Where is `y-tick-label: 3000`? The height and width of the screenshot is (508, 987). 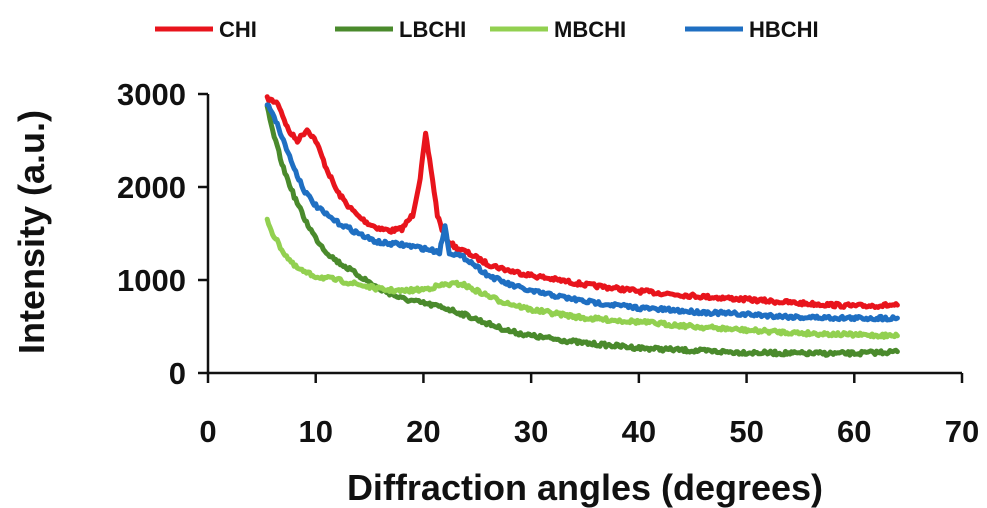
y-tick-label: 3000 is located at coordinates (151, 94).